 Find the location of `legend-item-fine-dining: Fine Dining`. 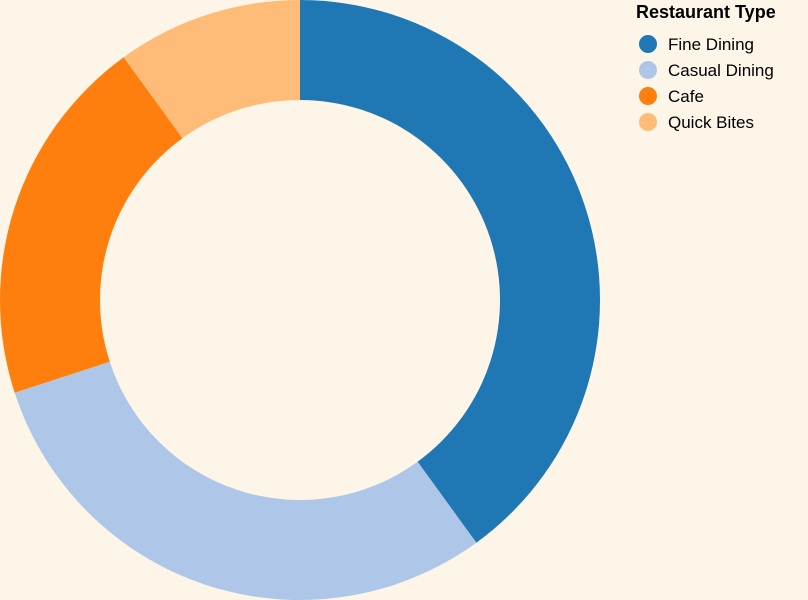

legend-item-fine-dining: Fine Dining is located at coordinates (696, 44).